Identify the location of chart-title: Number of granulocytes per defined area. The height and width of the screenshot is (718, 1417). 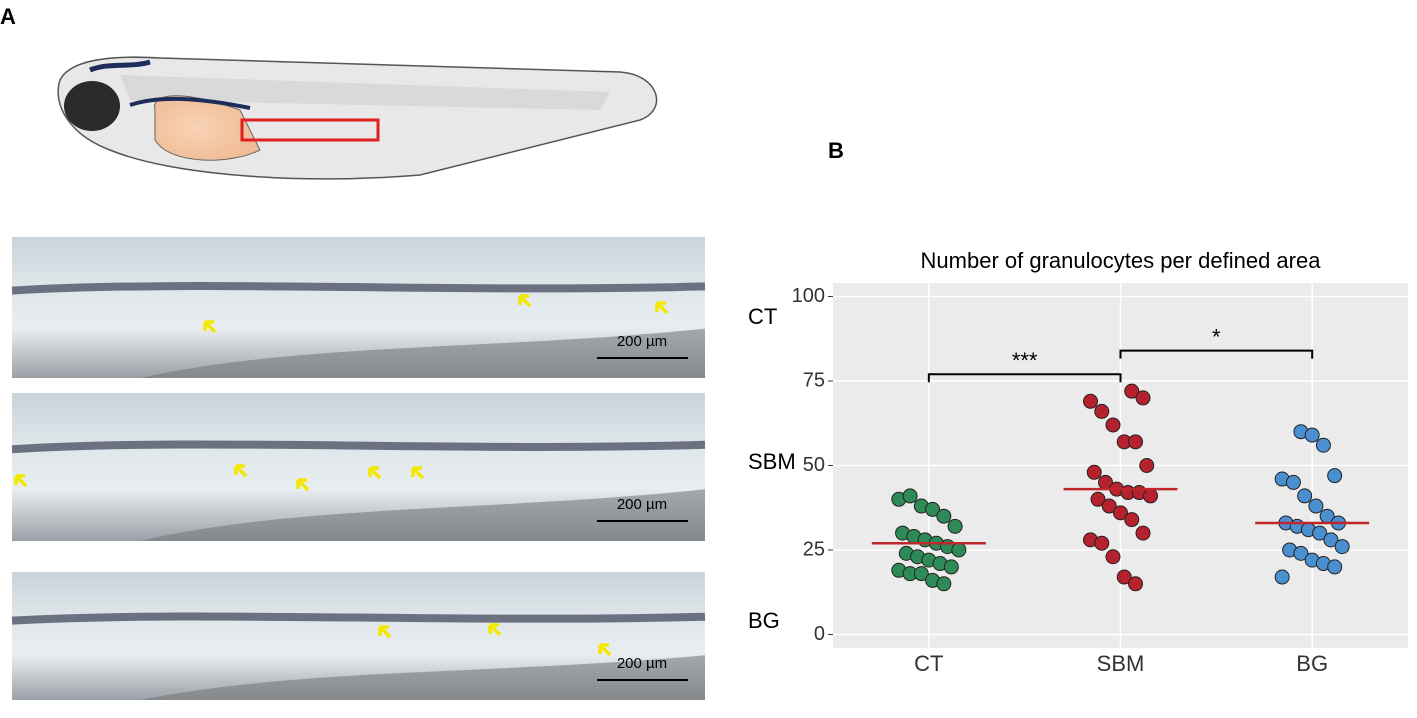
(1121, 260).